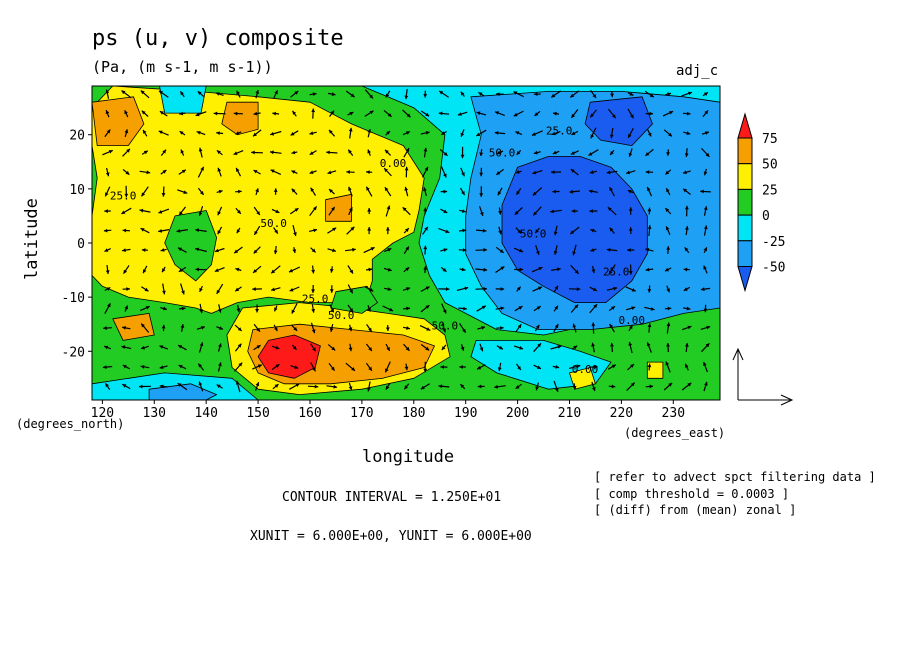 This screenshot has width=904, height=654. I want to click on x-tick-label-4: 160, so click(309, 413).